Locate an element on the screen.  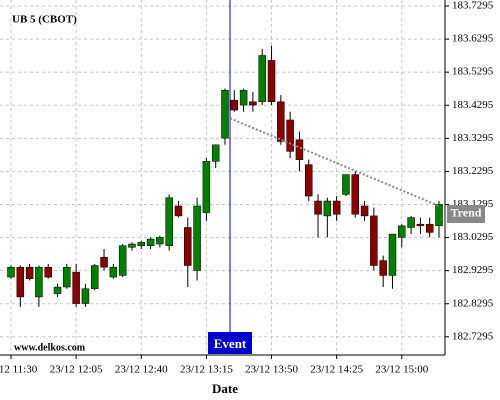
y-tick-label: 183.4295 is located at coordinates (473, 105).